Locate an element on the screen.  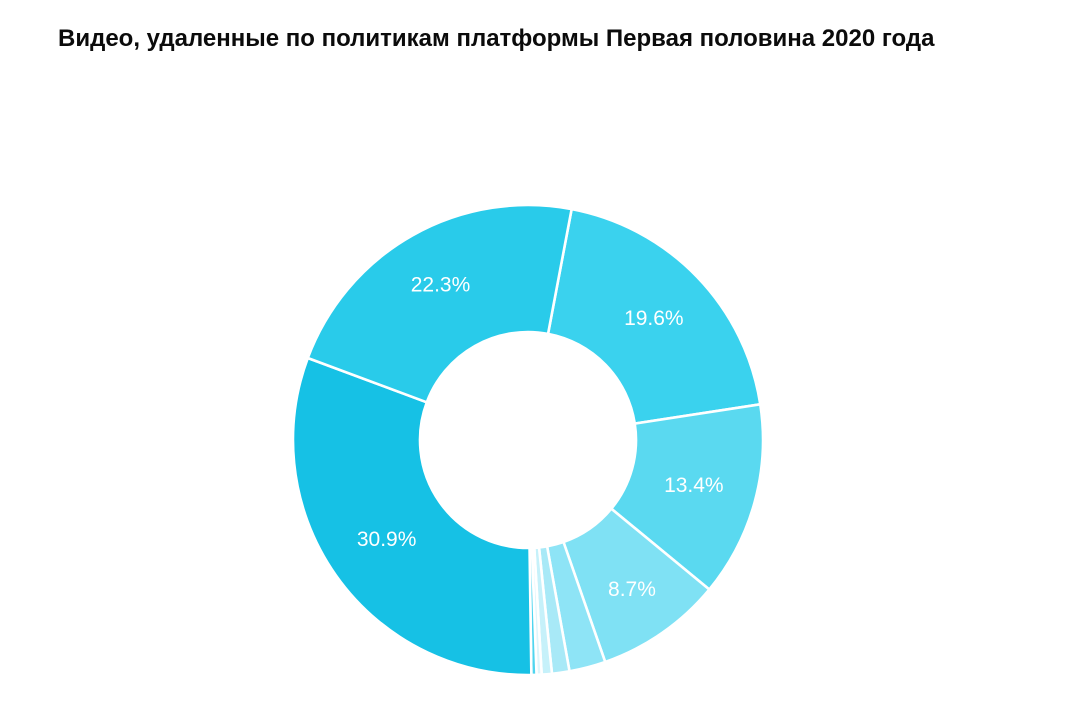
slice-label: 13.4% is located at coordinates (694, 485).